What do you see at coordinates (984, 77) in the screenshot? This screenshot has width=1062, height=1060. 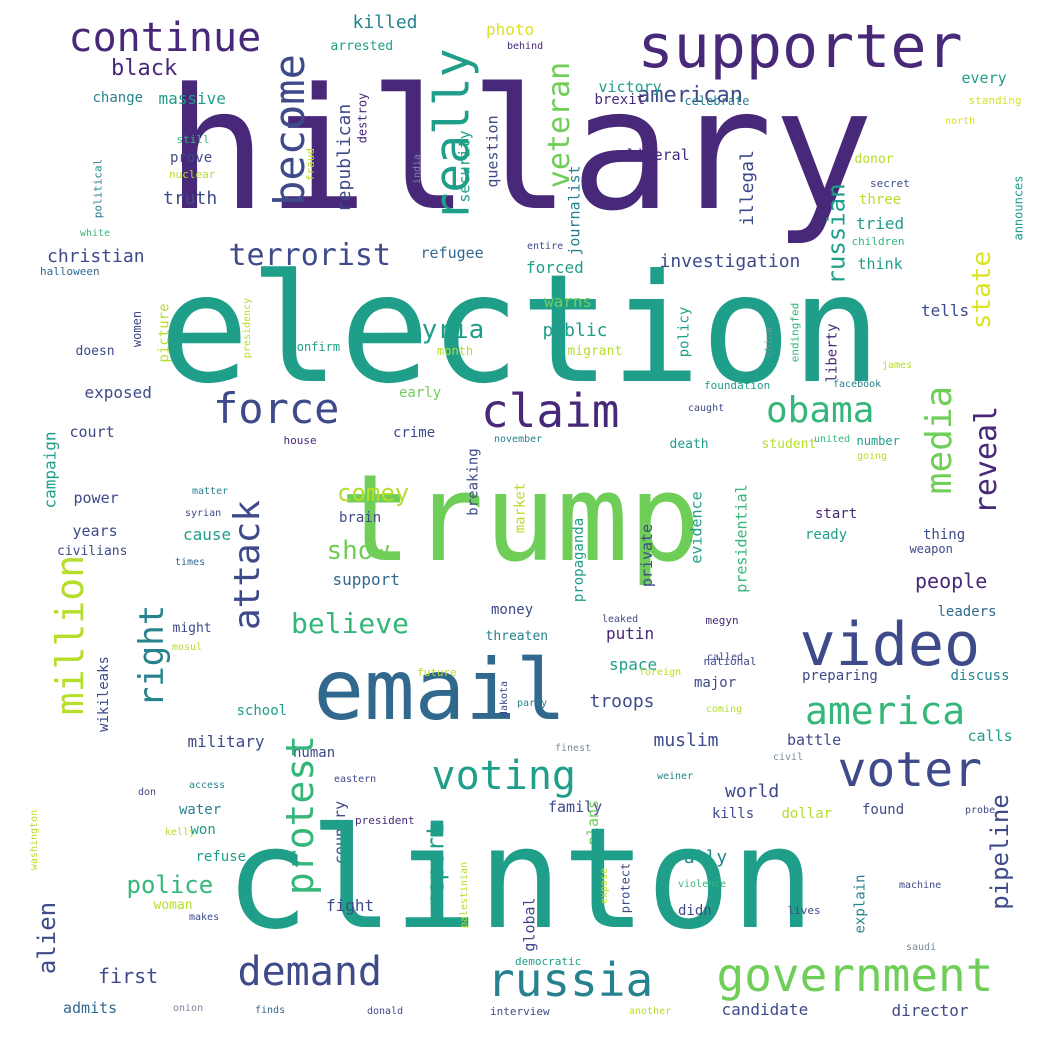 I see `word-every: every` at bounding box center [984, 77].